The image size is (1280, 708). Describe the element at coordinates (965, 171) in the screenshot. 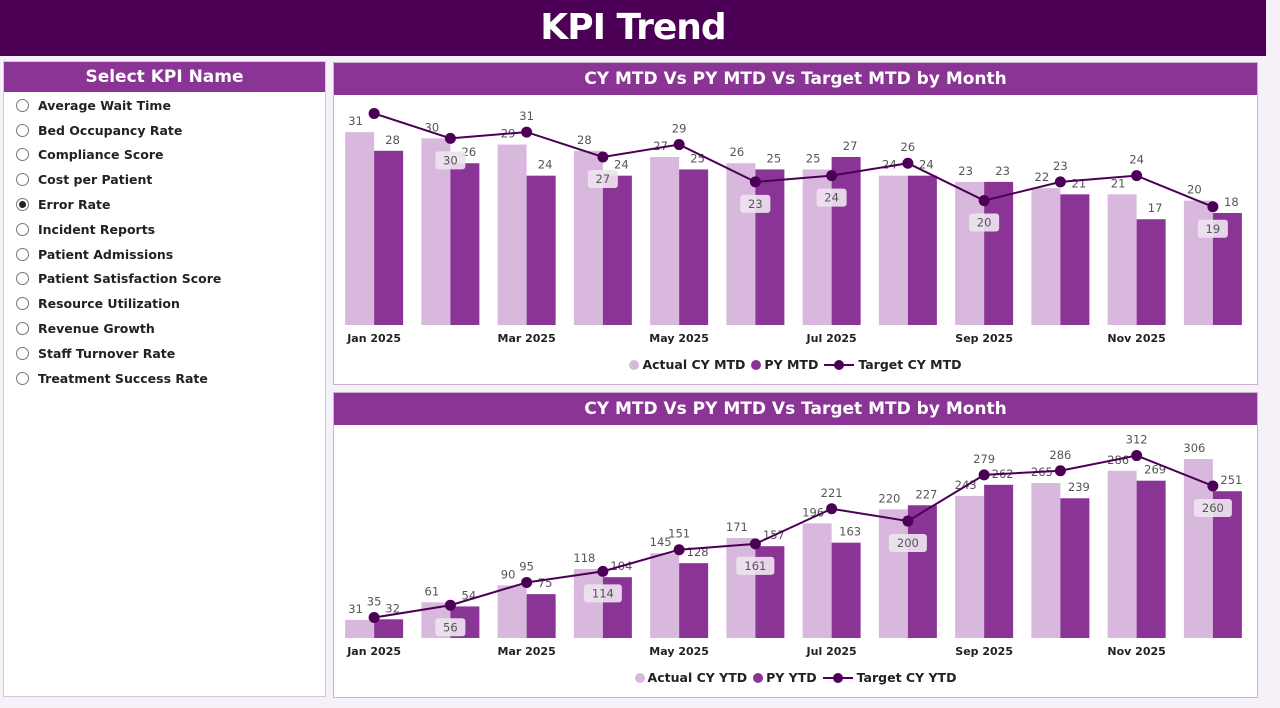

I see `actual-data-label: 23` at that location.